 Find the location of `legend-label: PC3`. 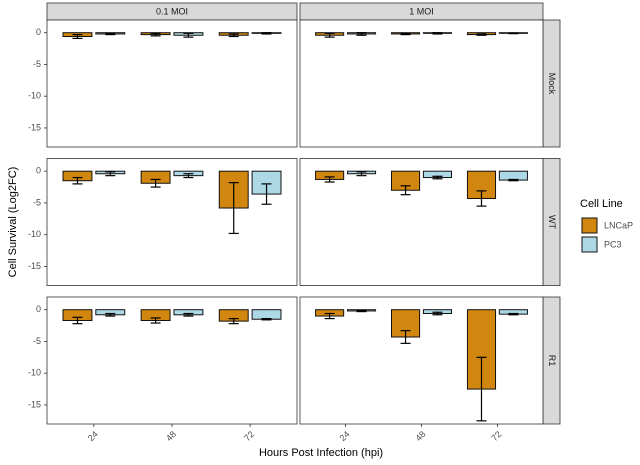

legend-label: PC3 is located at coordinates (613, 244).